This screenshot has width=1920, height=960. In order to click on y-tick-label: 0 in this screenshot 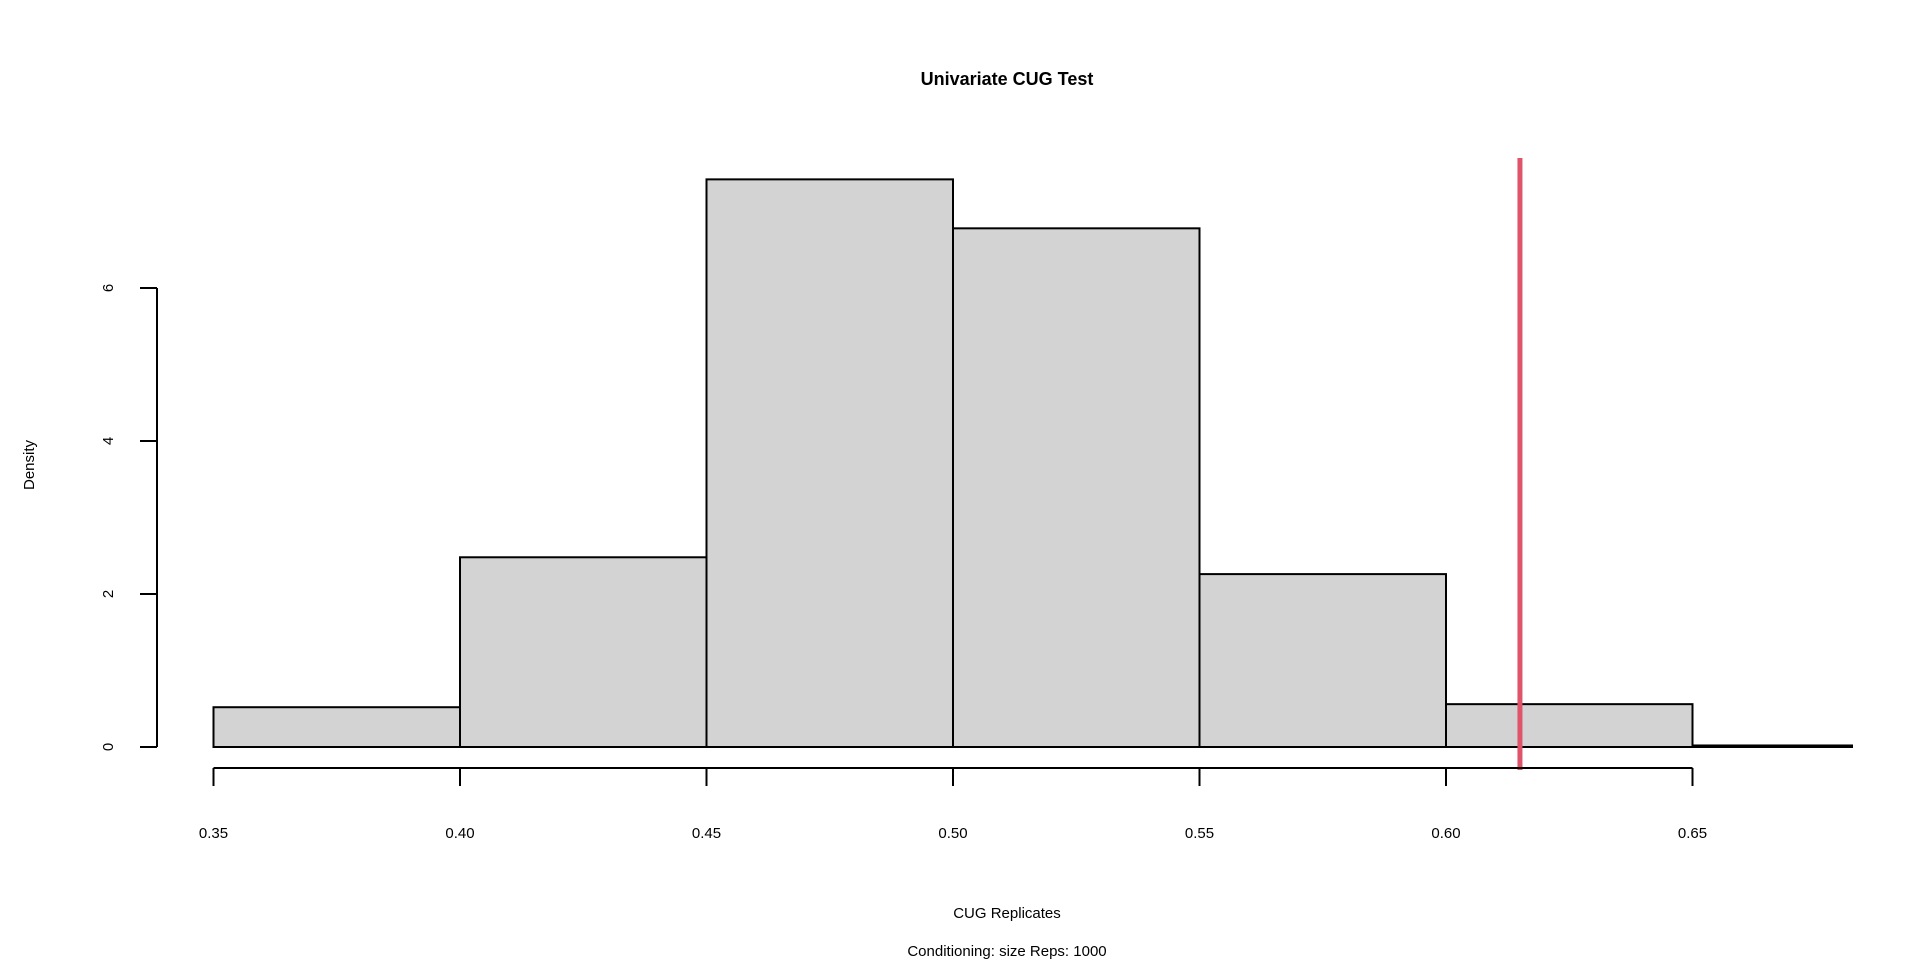, I will do `click(108, 747)`.